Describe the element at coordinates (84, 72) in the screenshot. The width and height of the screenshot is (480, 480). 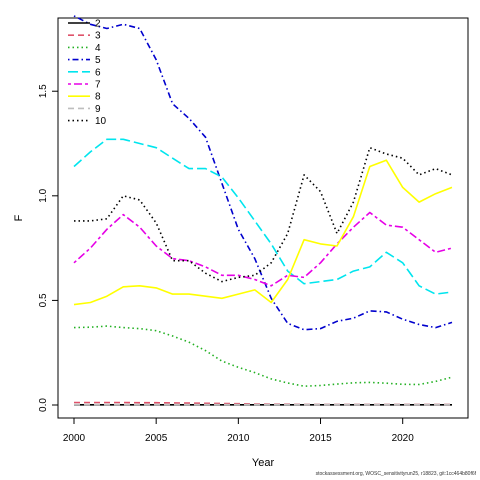
I see `legend-item-6: 6` at that location.